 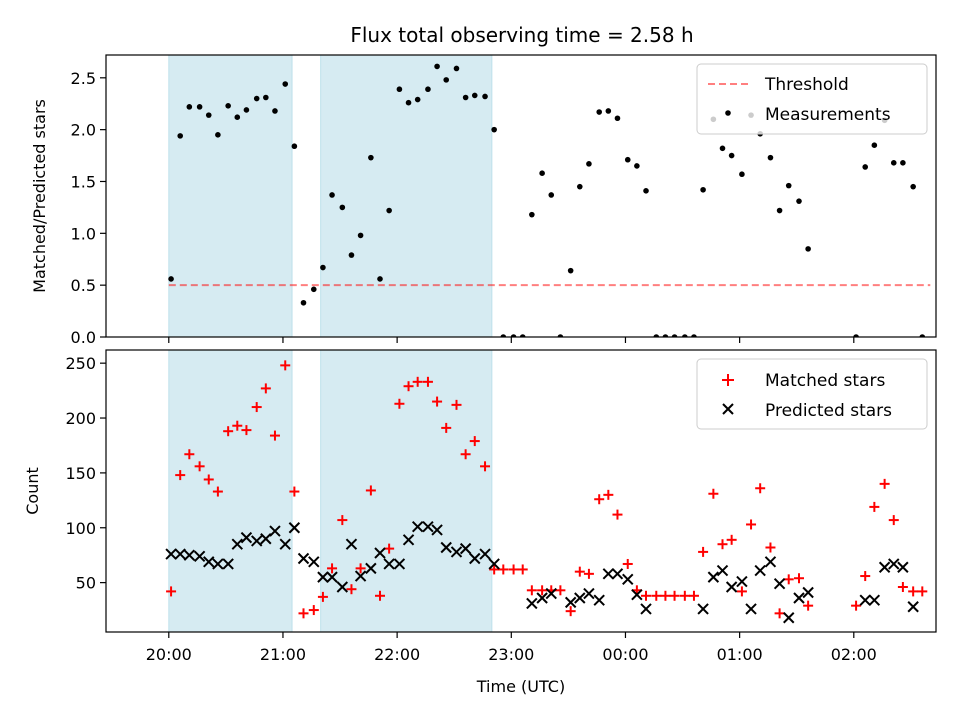 I want to click on x-tick-label: 01:00, so click(x=740, y=654).